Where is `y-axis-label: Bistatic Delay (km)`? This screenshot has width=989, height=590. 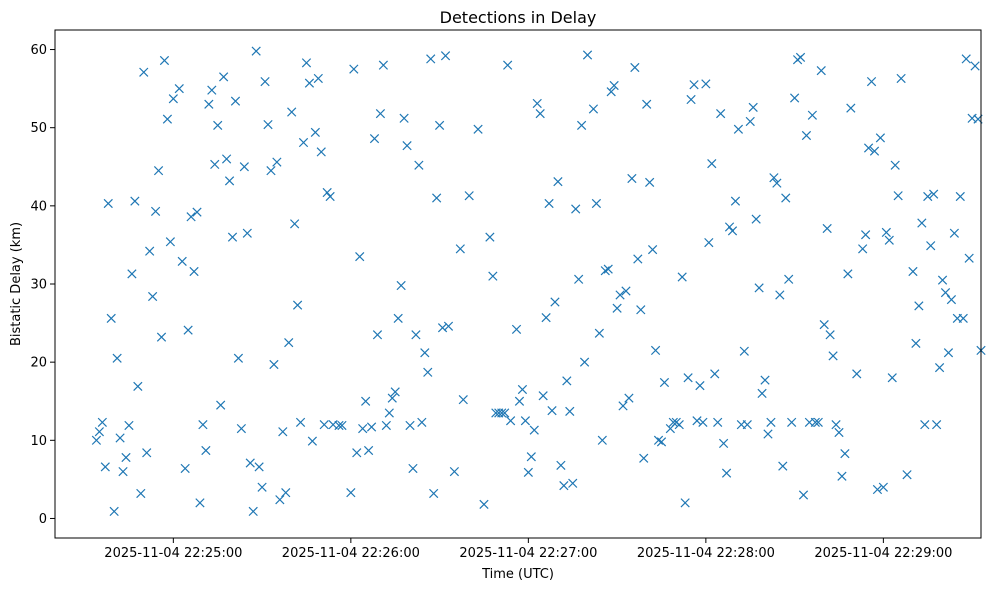 y-axis-label: Bistatic Delay (km) is located at coordinates (16, 284).